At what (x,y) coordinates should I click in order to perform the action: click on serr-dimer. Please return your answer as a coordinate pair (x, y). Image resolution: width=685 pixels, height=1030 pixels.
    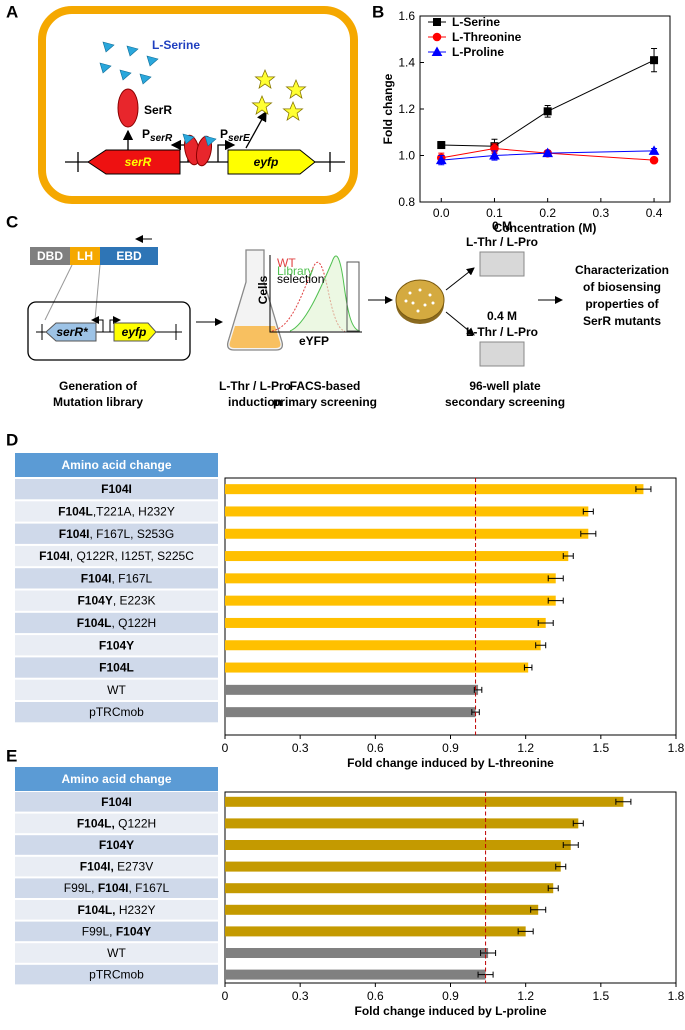
    Looking at the image, I should click on (199, 150).